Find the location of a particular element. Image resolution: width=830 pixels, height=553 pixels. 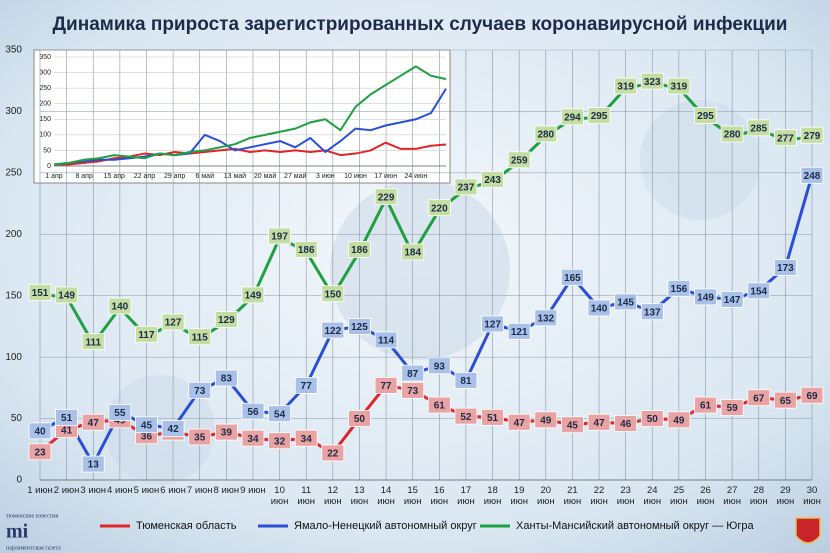

data-label: 220 is located at coordinates (439, 208).